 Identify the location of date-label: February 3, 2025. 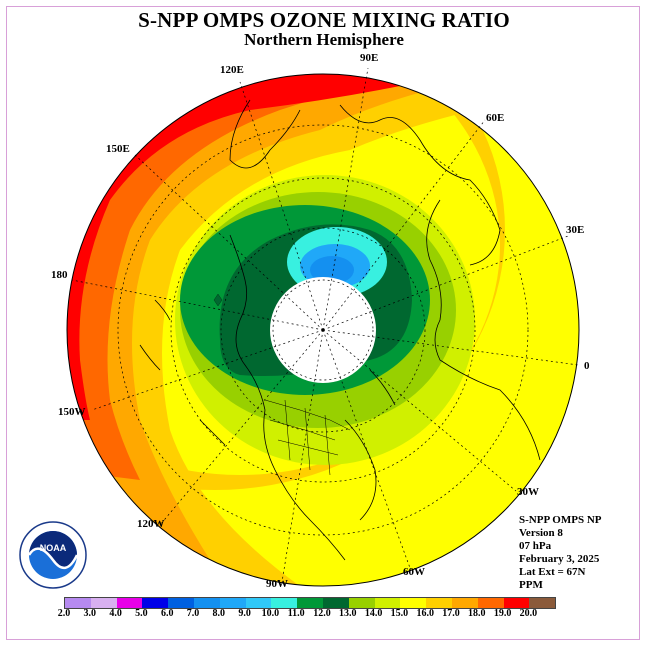
(559, 559).